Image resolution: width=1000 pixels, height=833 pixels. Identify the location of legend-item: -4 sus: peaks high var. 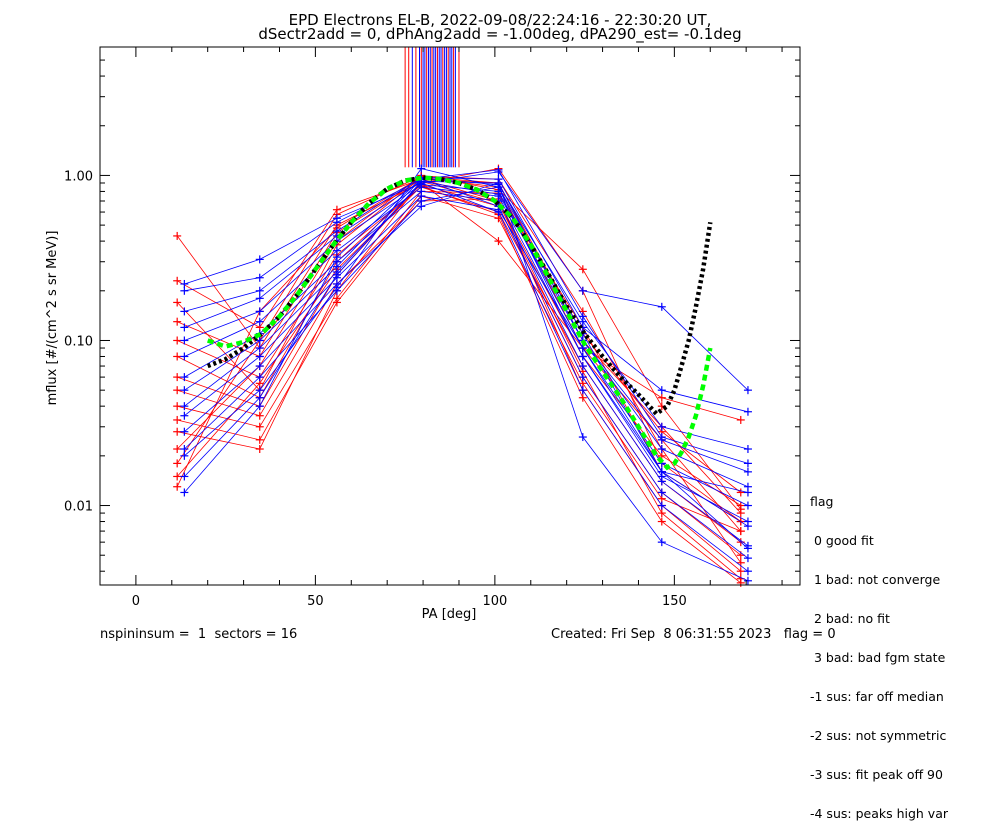
(879, 813).